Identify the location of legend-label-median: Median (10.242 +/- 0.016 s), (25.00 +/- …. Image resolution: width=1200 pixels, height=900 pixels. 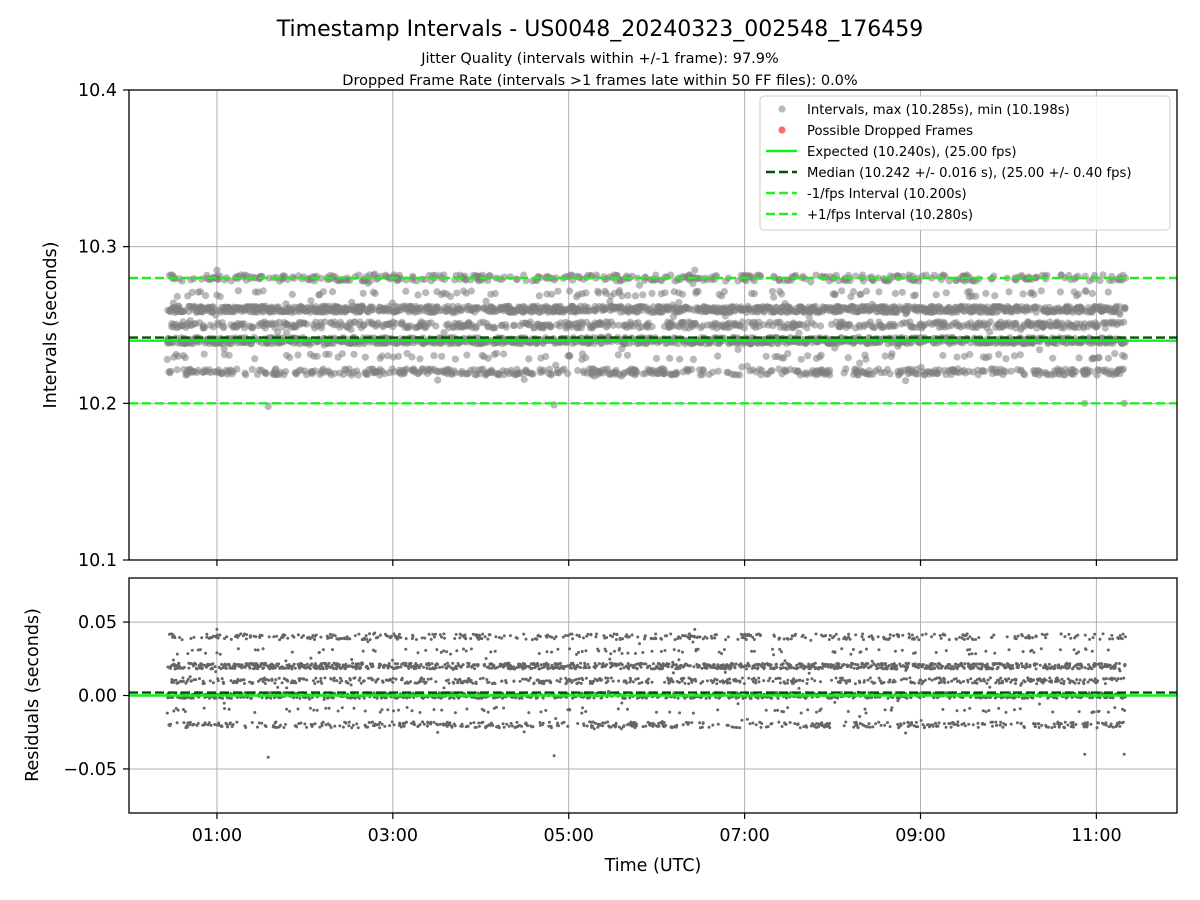
(969, 173).